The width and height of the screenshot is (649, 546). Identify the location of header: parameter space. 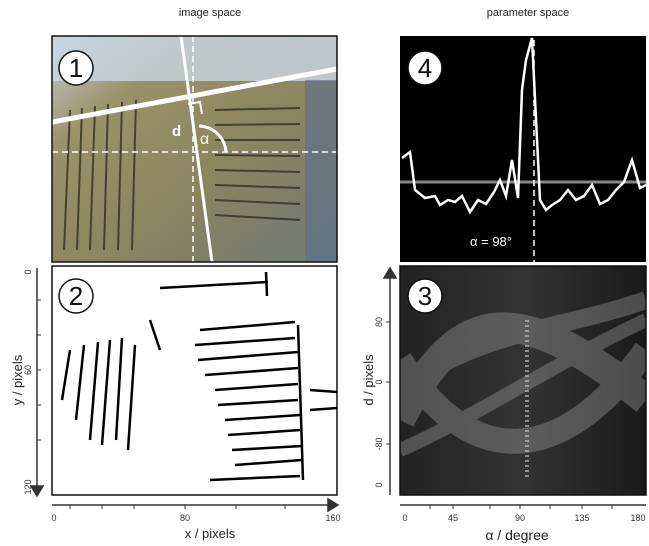
(528, 13).